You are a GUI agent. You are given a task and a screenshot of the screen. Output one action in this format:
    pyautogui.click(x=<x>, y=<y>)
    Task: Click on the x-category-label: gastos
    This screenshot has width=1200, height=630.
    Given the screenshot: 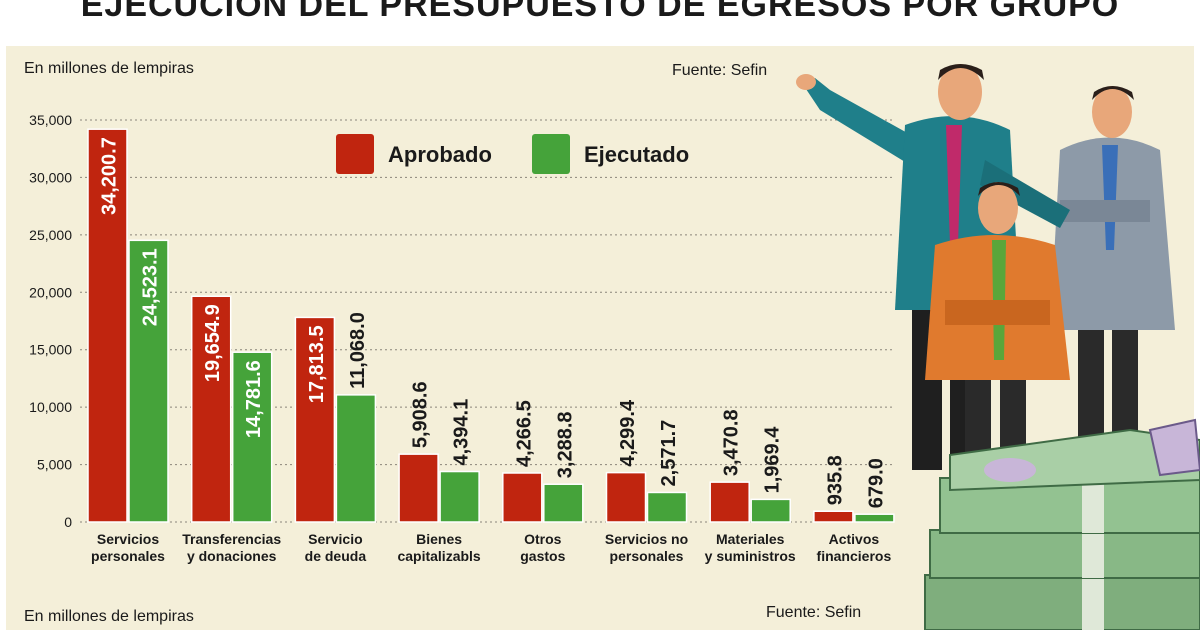 What is the action you would take?
    pyautogui.click(x=542, y=556)
    